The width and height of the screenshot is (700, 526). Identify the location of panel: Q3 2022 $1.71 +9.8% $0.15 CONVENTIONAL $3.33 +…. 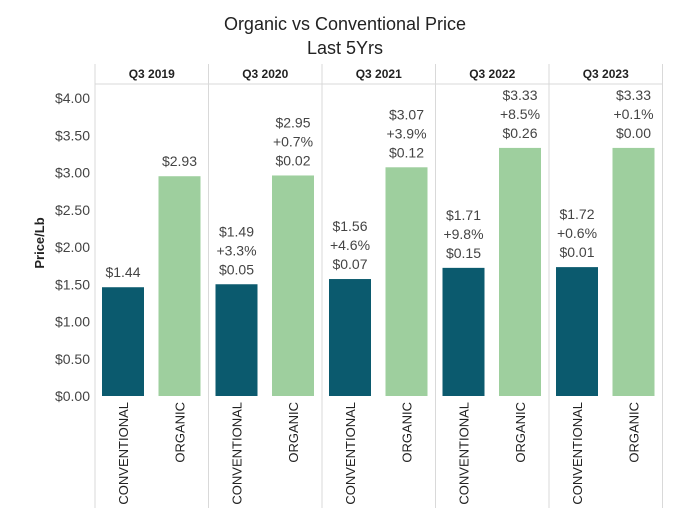
(491, 286).